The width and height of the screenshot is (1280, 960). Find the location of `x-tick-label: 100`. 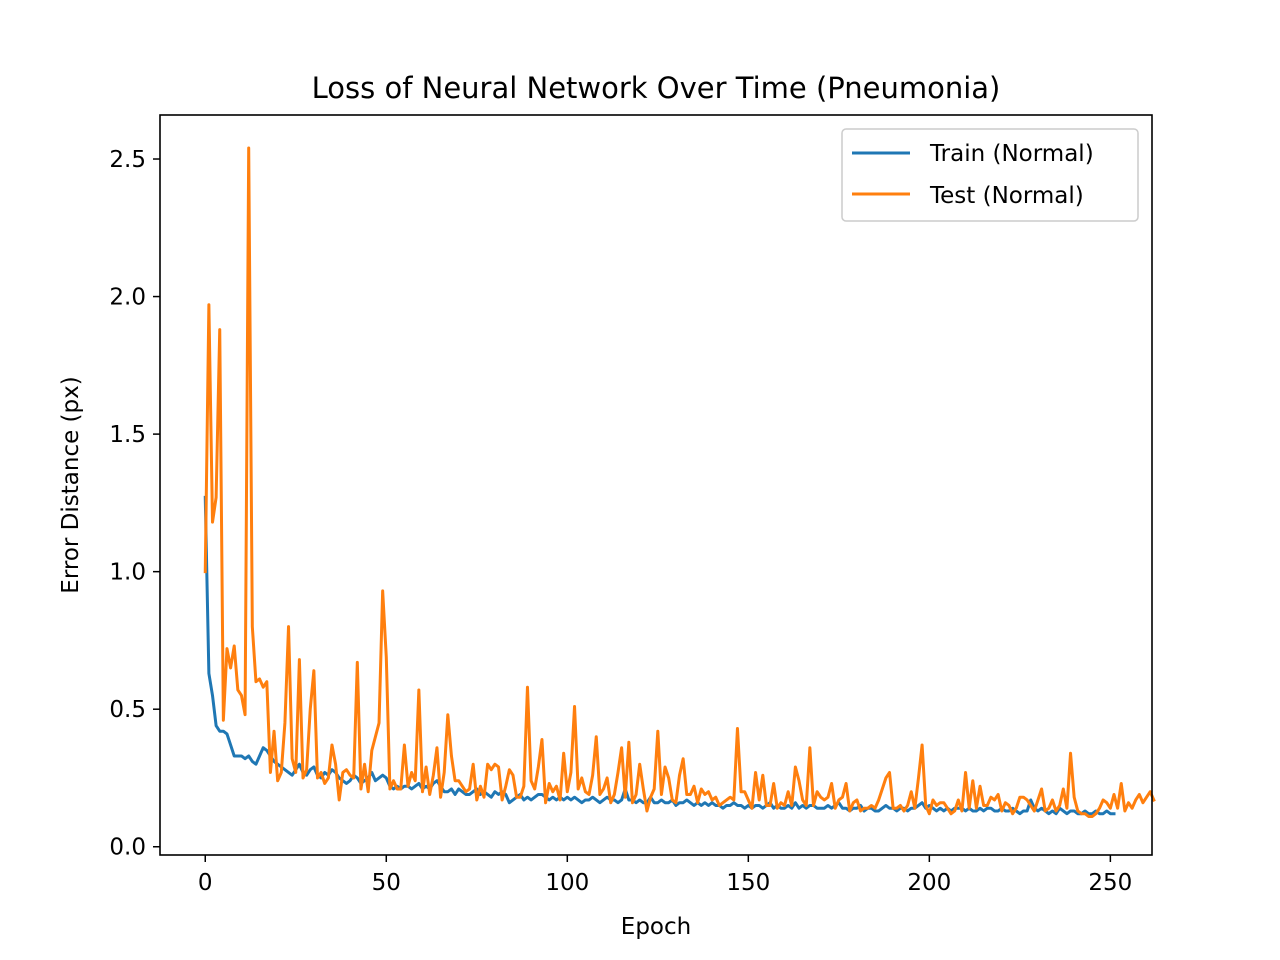

x-tick-label: 100 is located at coordinates (567, 883).